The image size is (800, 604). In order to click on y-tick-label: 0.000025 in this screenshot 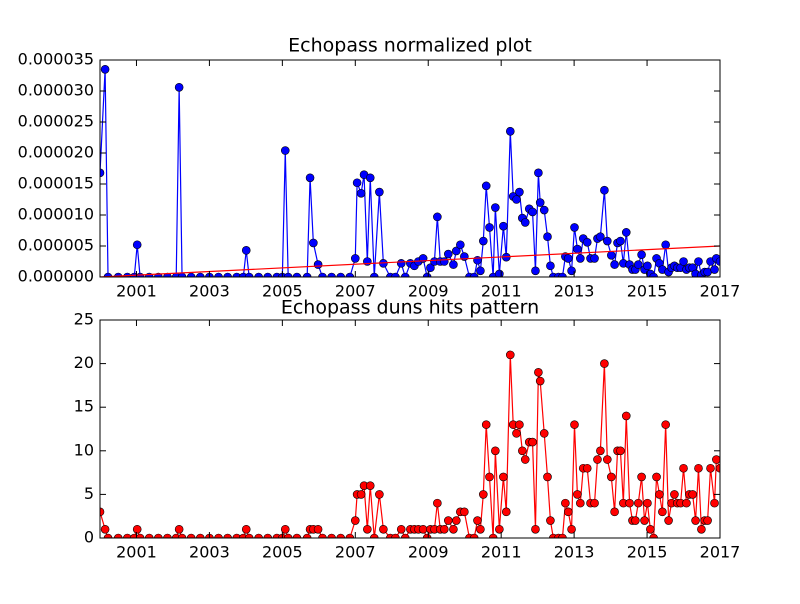, I will do `click(56, 121)`.